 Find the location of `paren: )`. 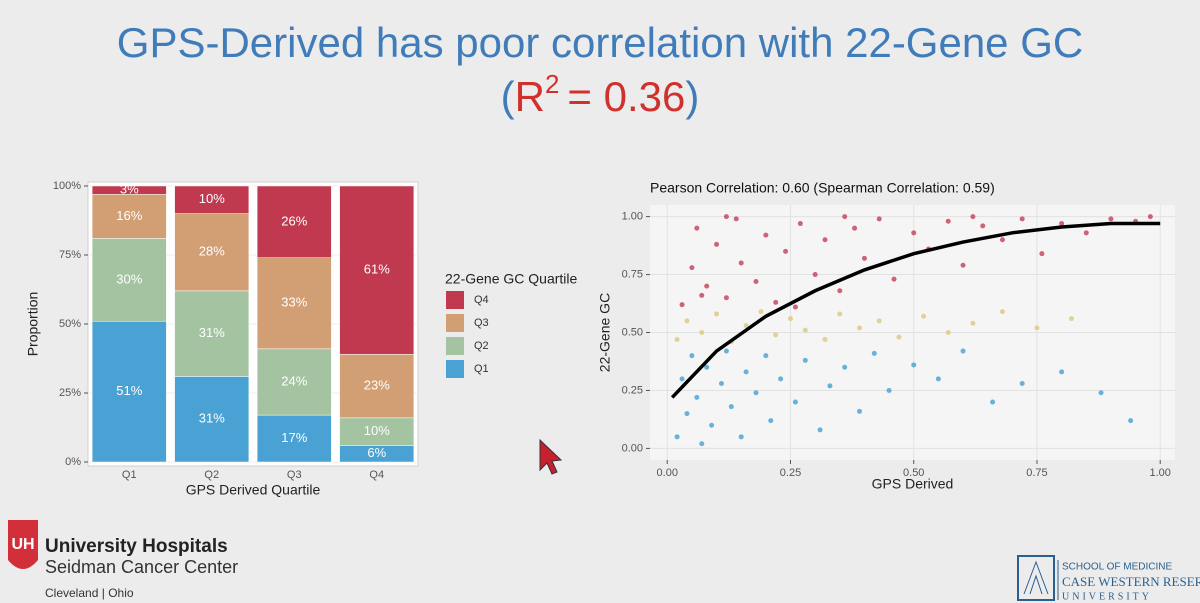

paren: ) is located at coordinates (692, 96).